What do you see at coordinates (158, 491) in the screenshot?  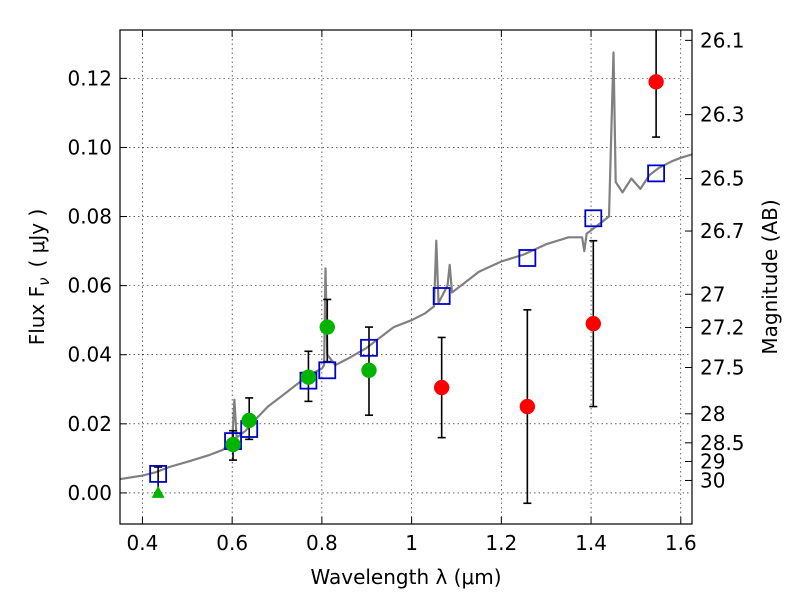 I see `upper-limit-triangle` at bounding box center [158, 491].